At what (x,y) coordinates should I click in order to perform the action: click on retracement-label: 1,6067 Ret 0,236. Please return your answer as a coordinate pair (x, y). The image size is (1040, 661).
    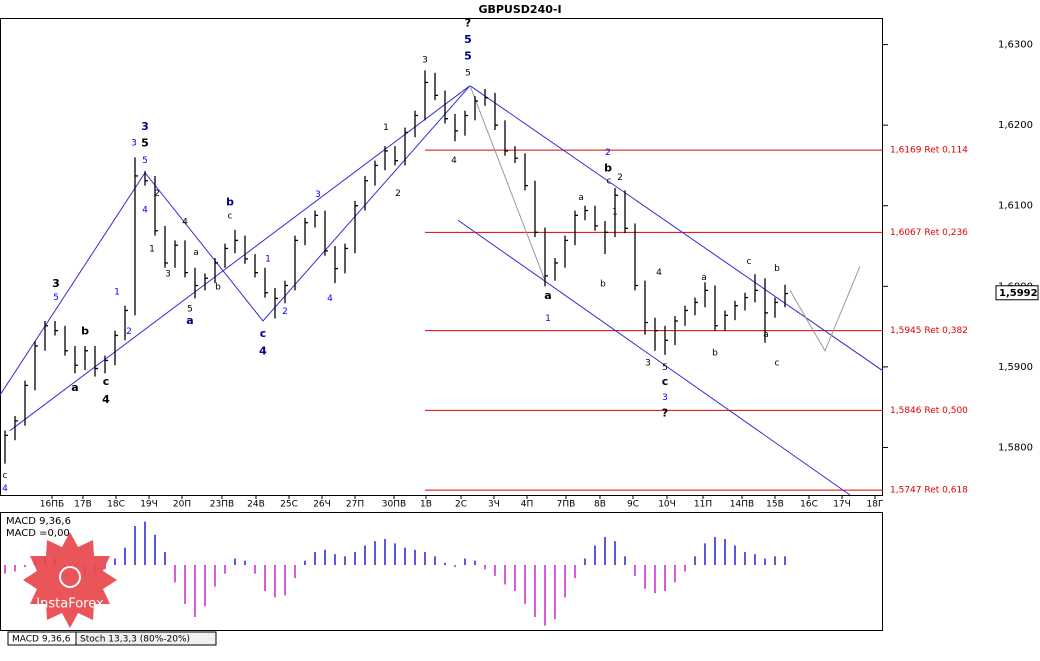
    Looking at the image, I should click on (929, 233).